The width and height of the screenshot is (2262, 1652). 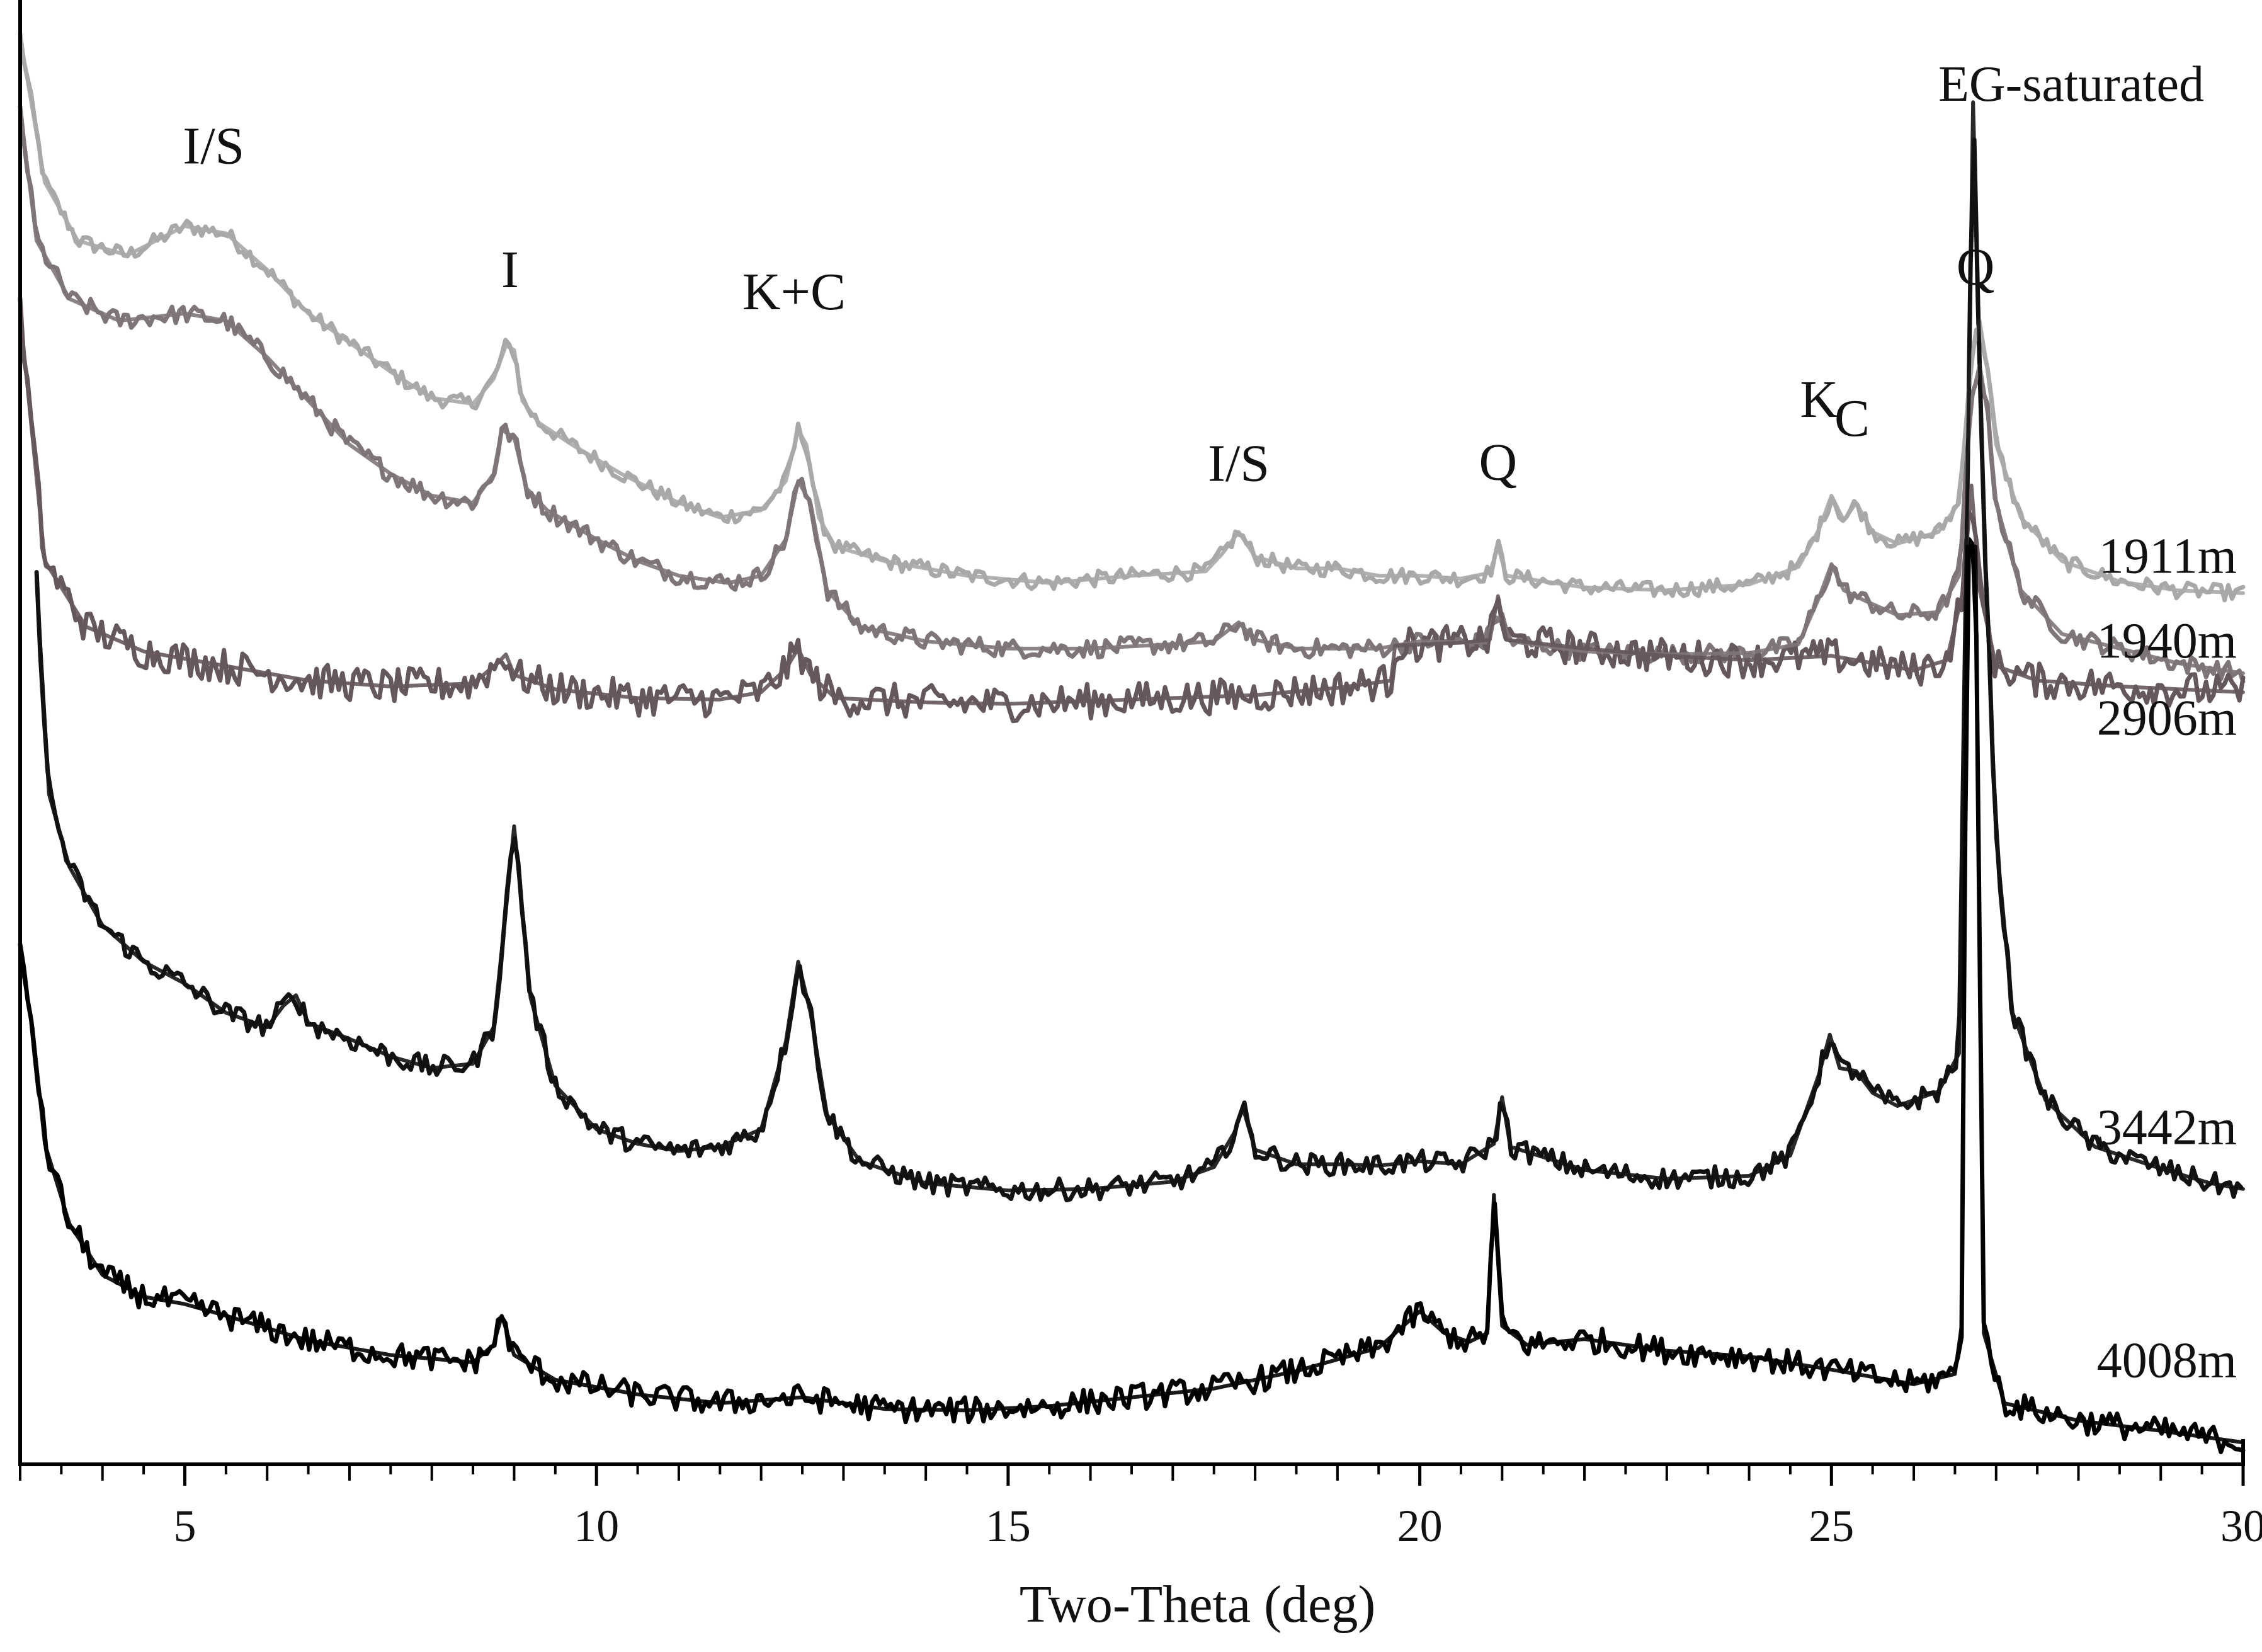 What do you see at coordinates (1832, 1526) in the screenshot?
I see `x-tick-label: 25` at bounding box center [1832, 1526].